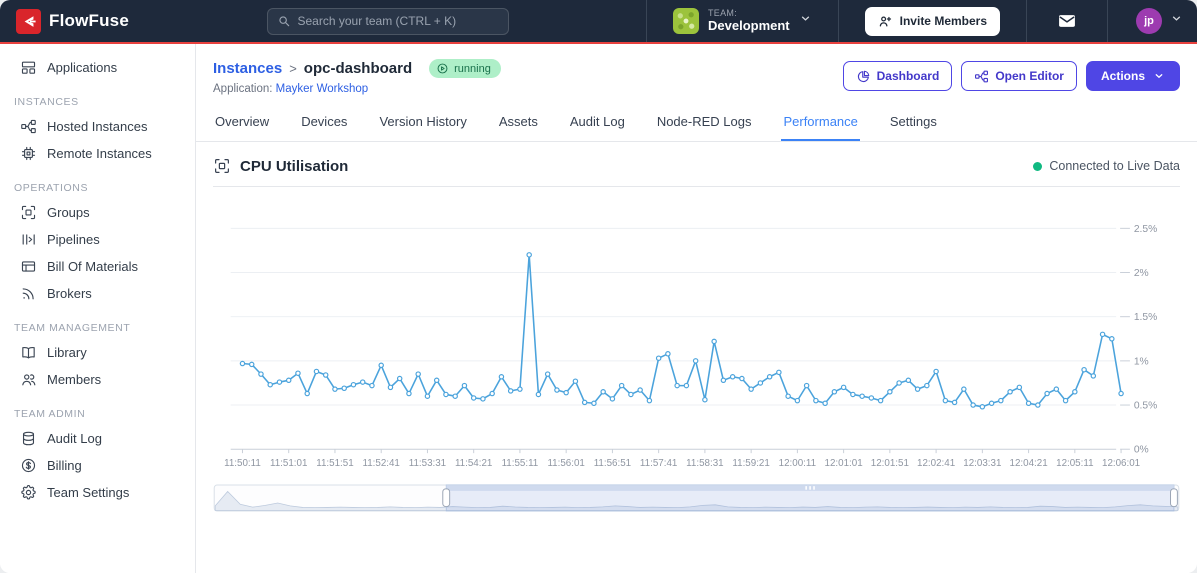 The height and width of the screenshot is (573, 1197). What do you see at coordinates (98, 67) in the screenshot?
I see `sidebar-item-applications: Applications` at bounding box center [98, 67].